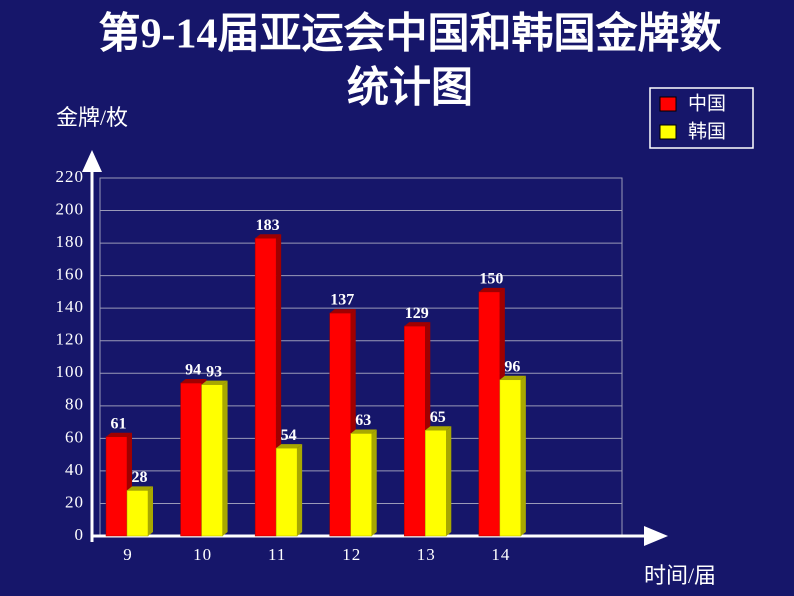 The width and height of the screenshot is (794, 596). Describe the element at coordinates (426, 554) in the screenshot. I see `x-tick-label: 13` at that location.